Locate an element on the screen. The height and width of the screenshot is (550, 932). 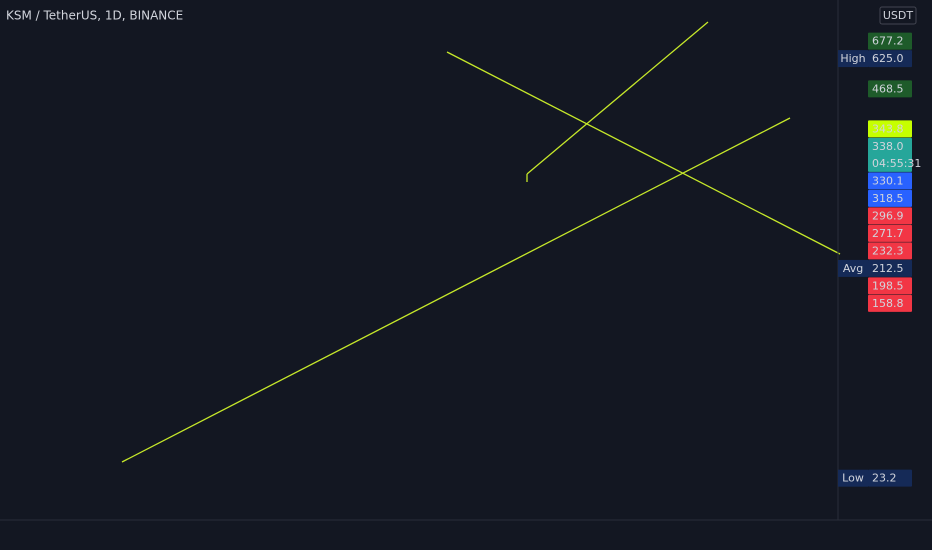
tag-value: 677.2 is located at coordinates (888, 41).